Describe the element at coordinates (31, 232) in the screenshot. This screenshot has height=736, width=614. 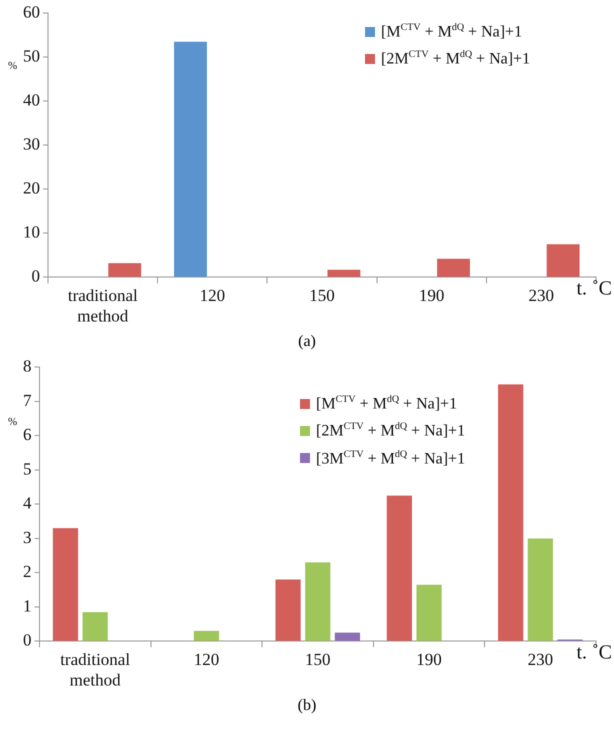
I see `y-tick-label: 10` at that location.